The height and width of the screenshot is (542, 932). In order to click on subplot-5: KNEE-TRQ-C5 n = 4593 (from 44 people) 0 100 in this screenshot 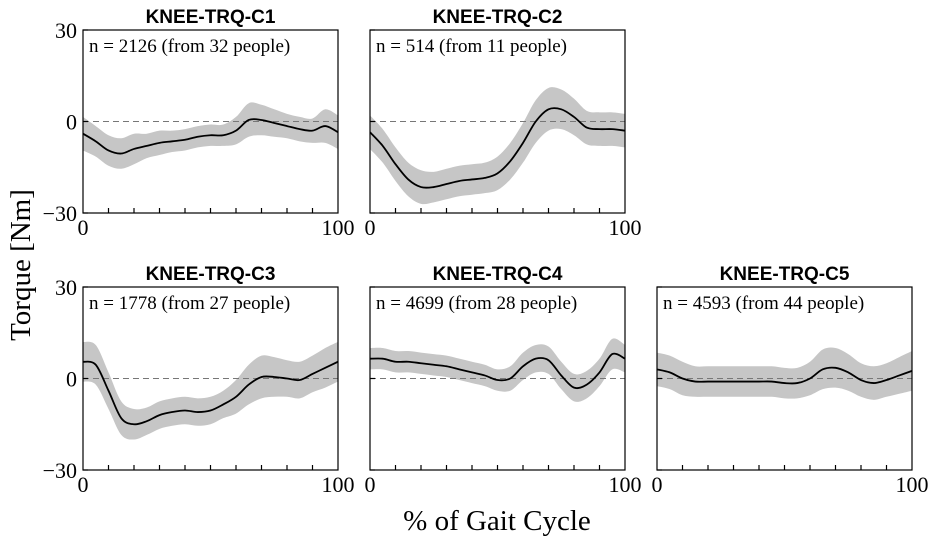, I will do `click(790, 380)`.